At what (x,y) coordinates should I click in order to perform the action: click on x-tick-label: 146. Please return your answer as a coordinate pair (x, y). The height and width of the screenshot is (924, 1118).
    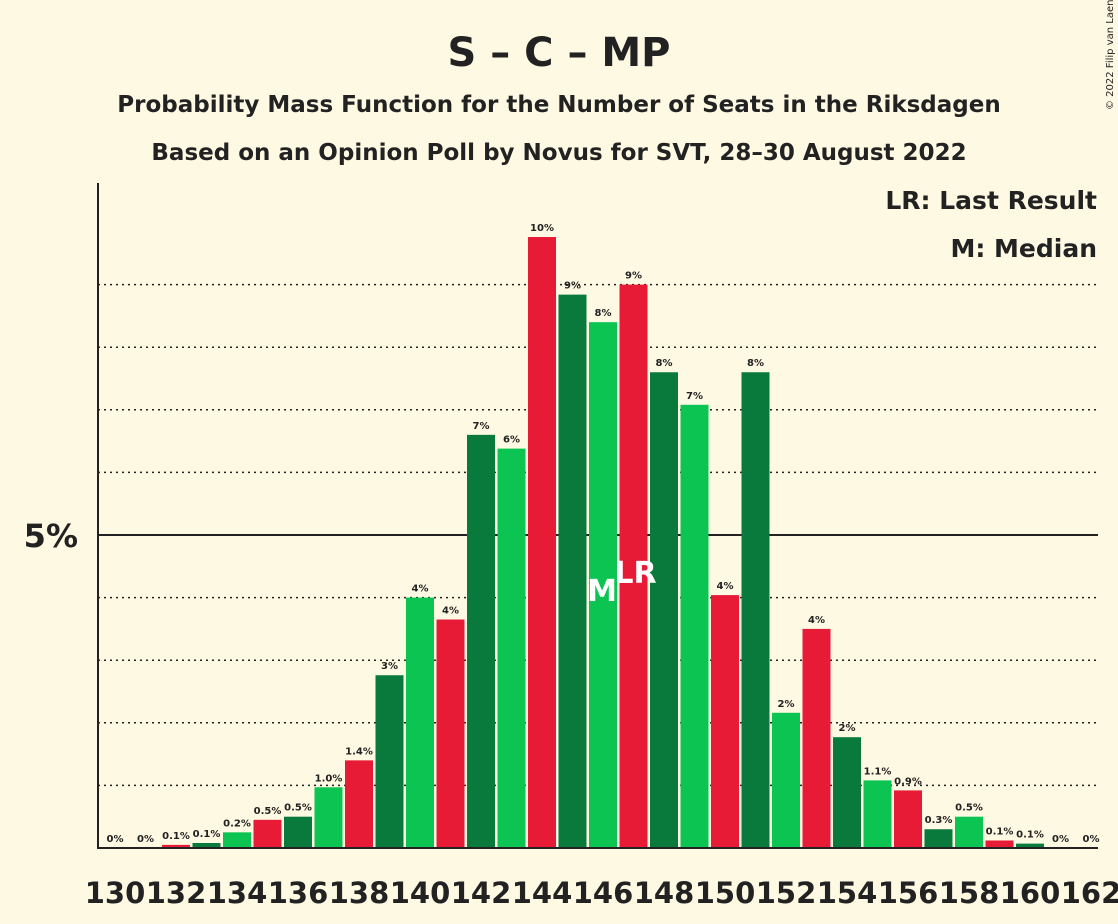
    Looking at the image, I should click on (603, 893).